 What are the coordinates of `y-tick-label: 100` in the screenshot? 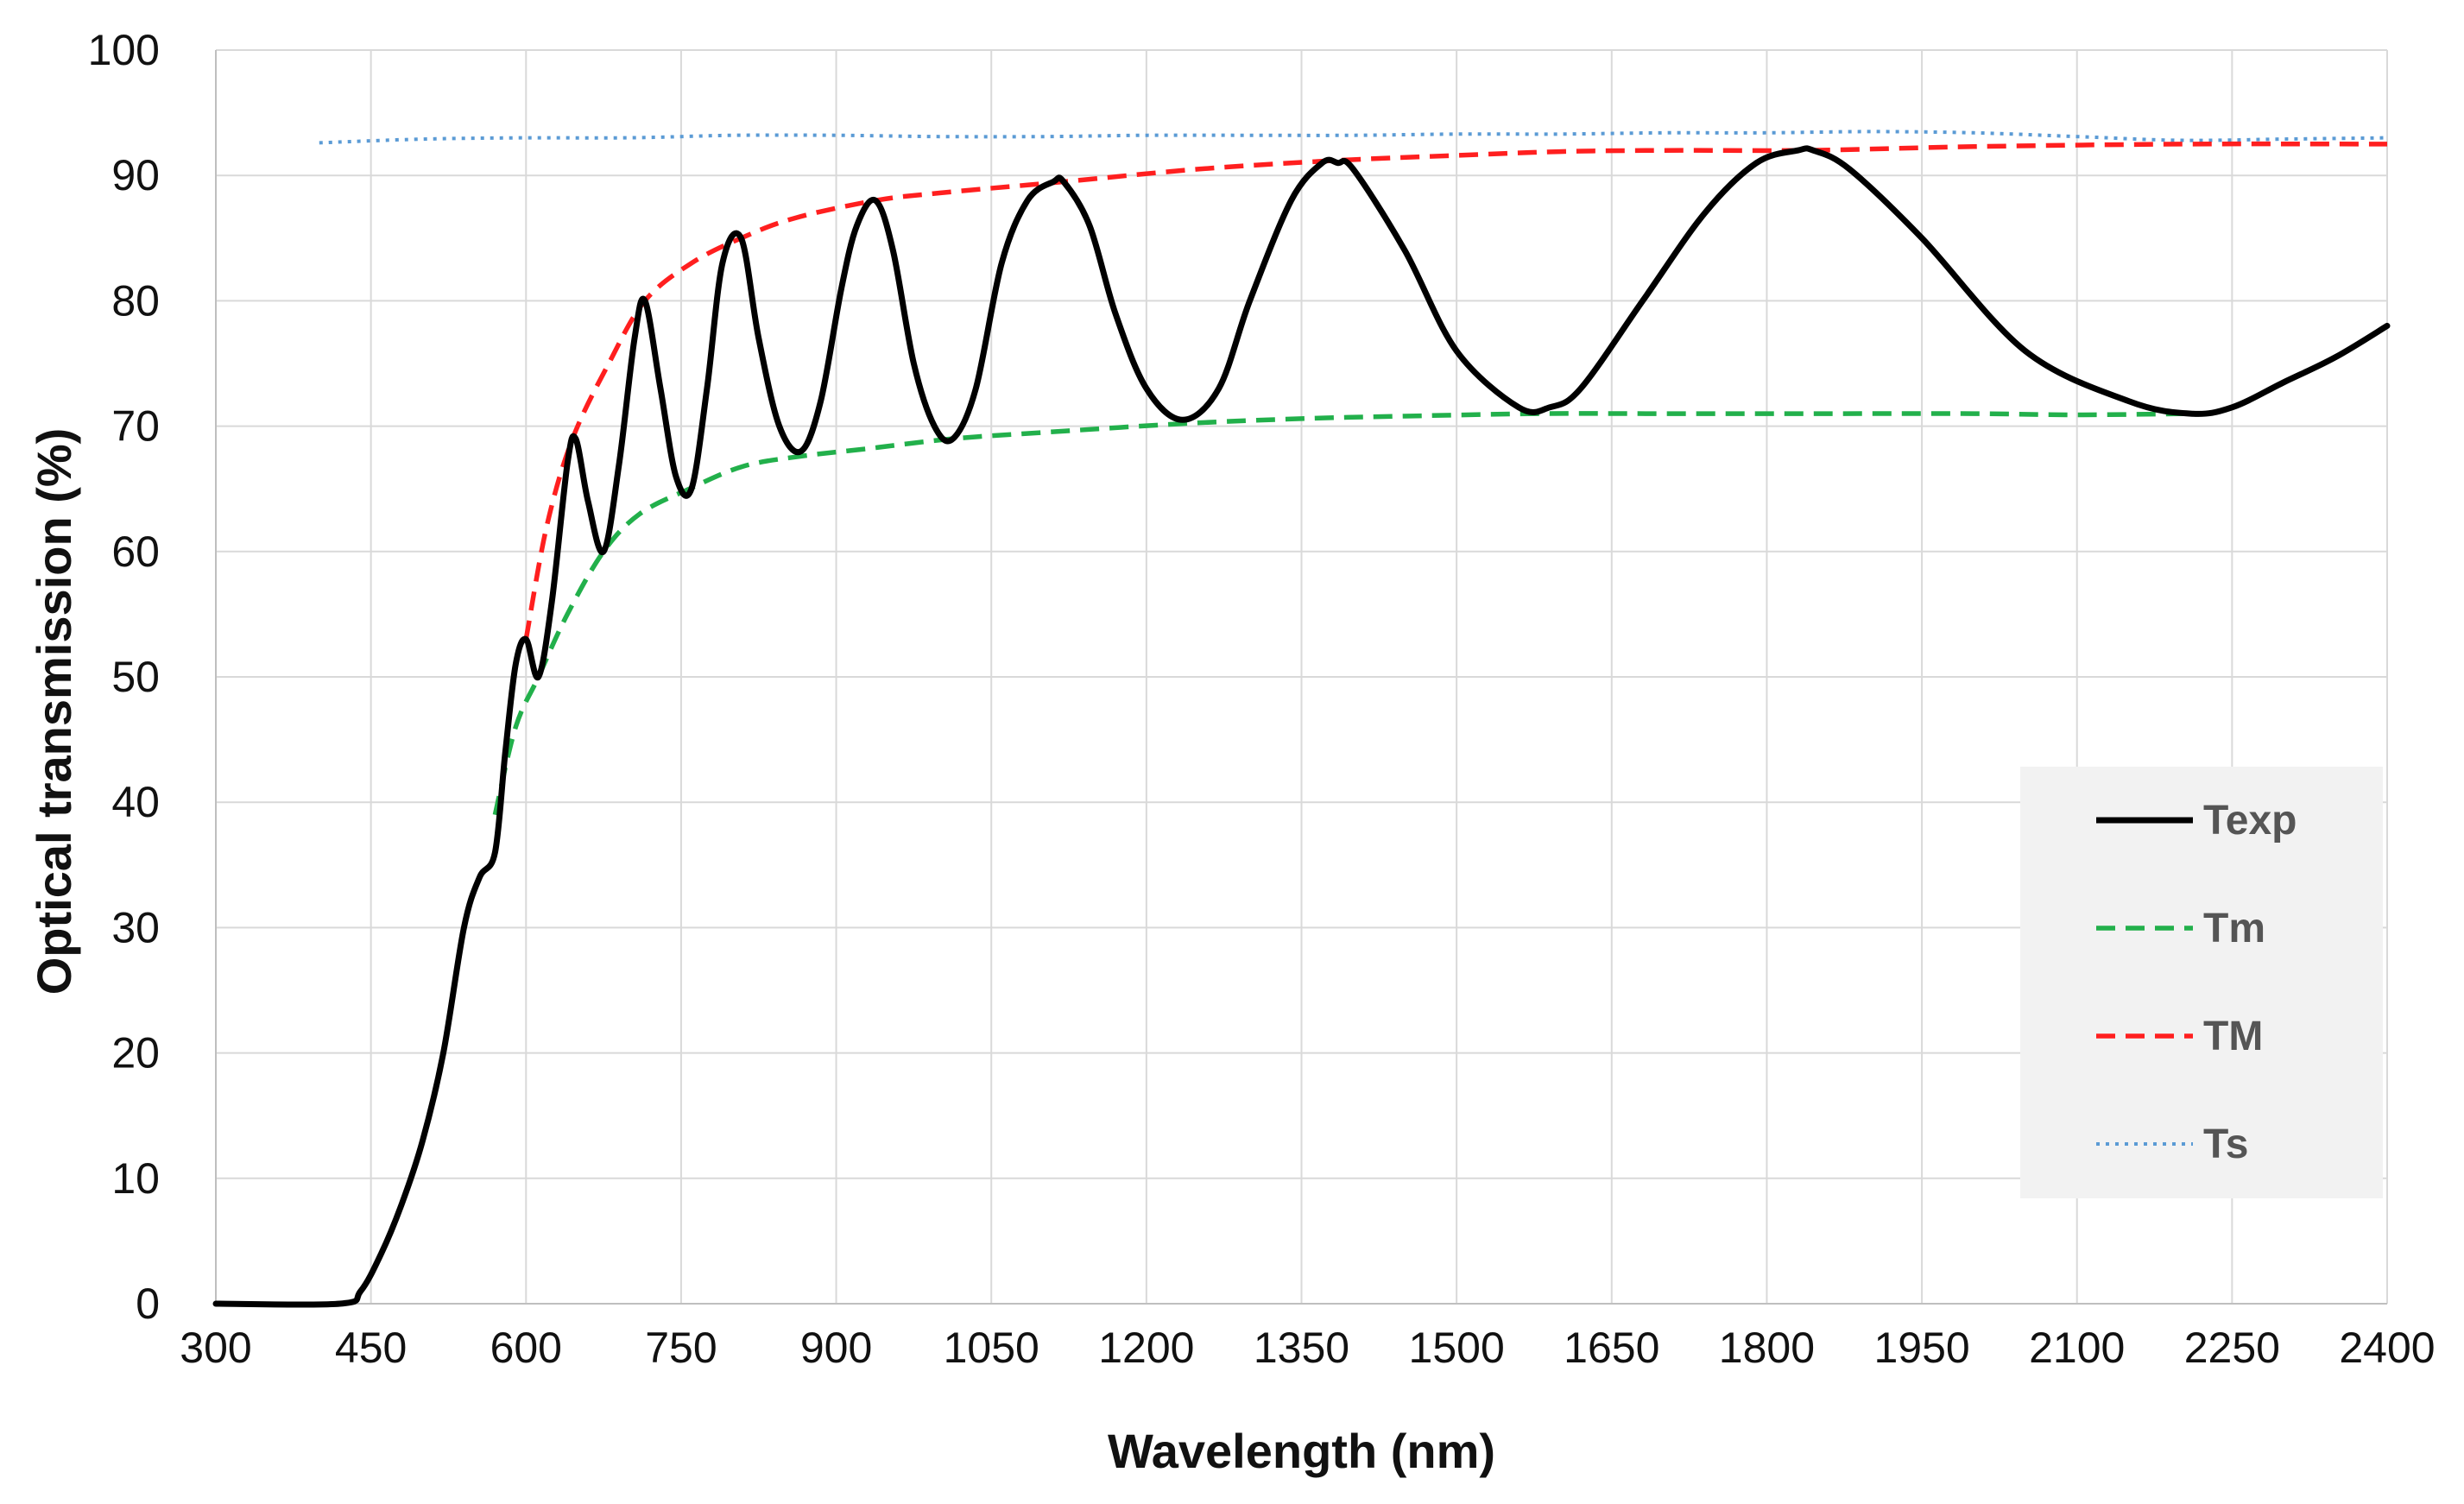 It's located at (124, 50).